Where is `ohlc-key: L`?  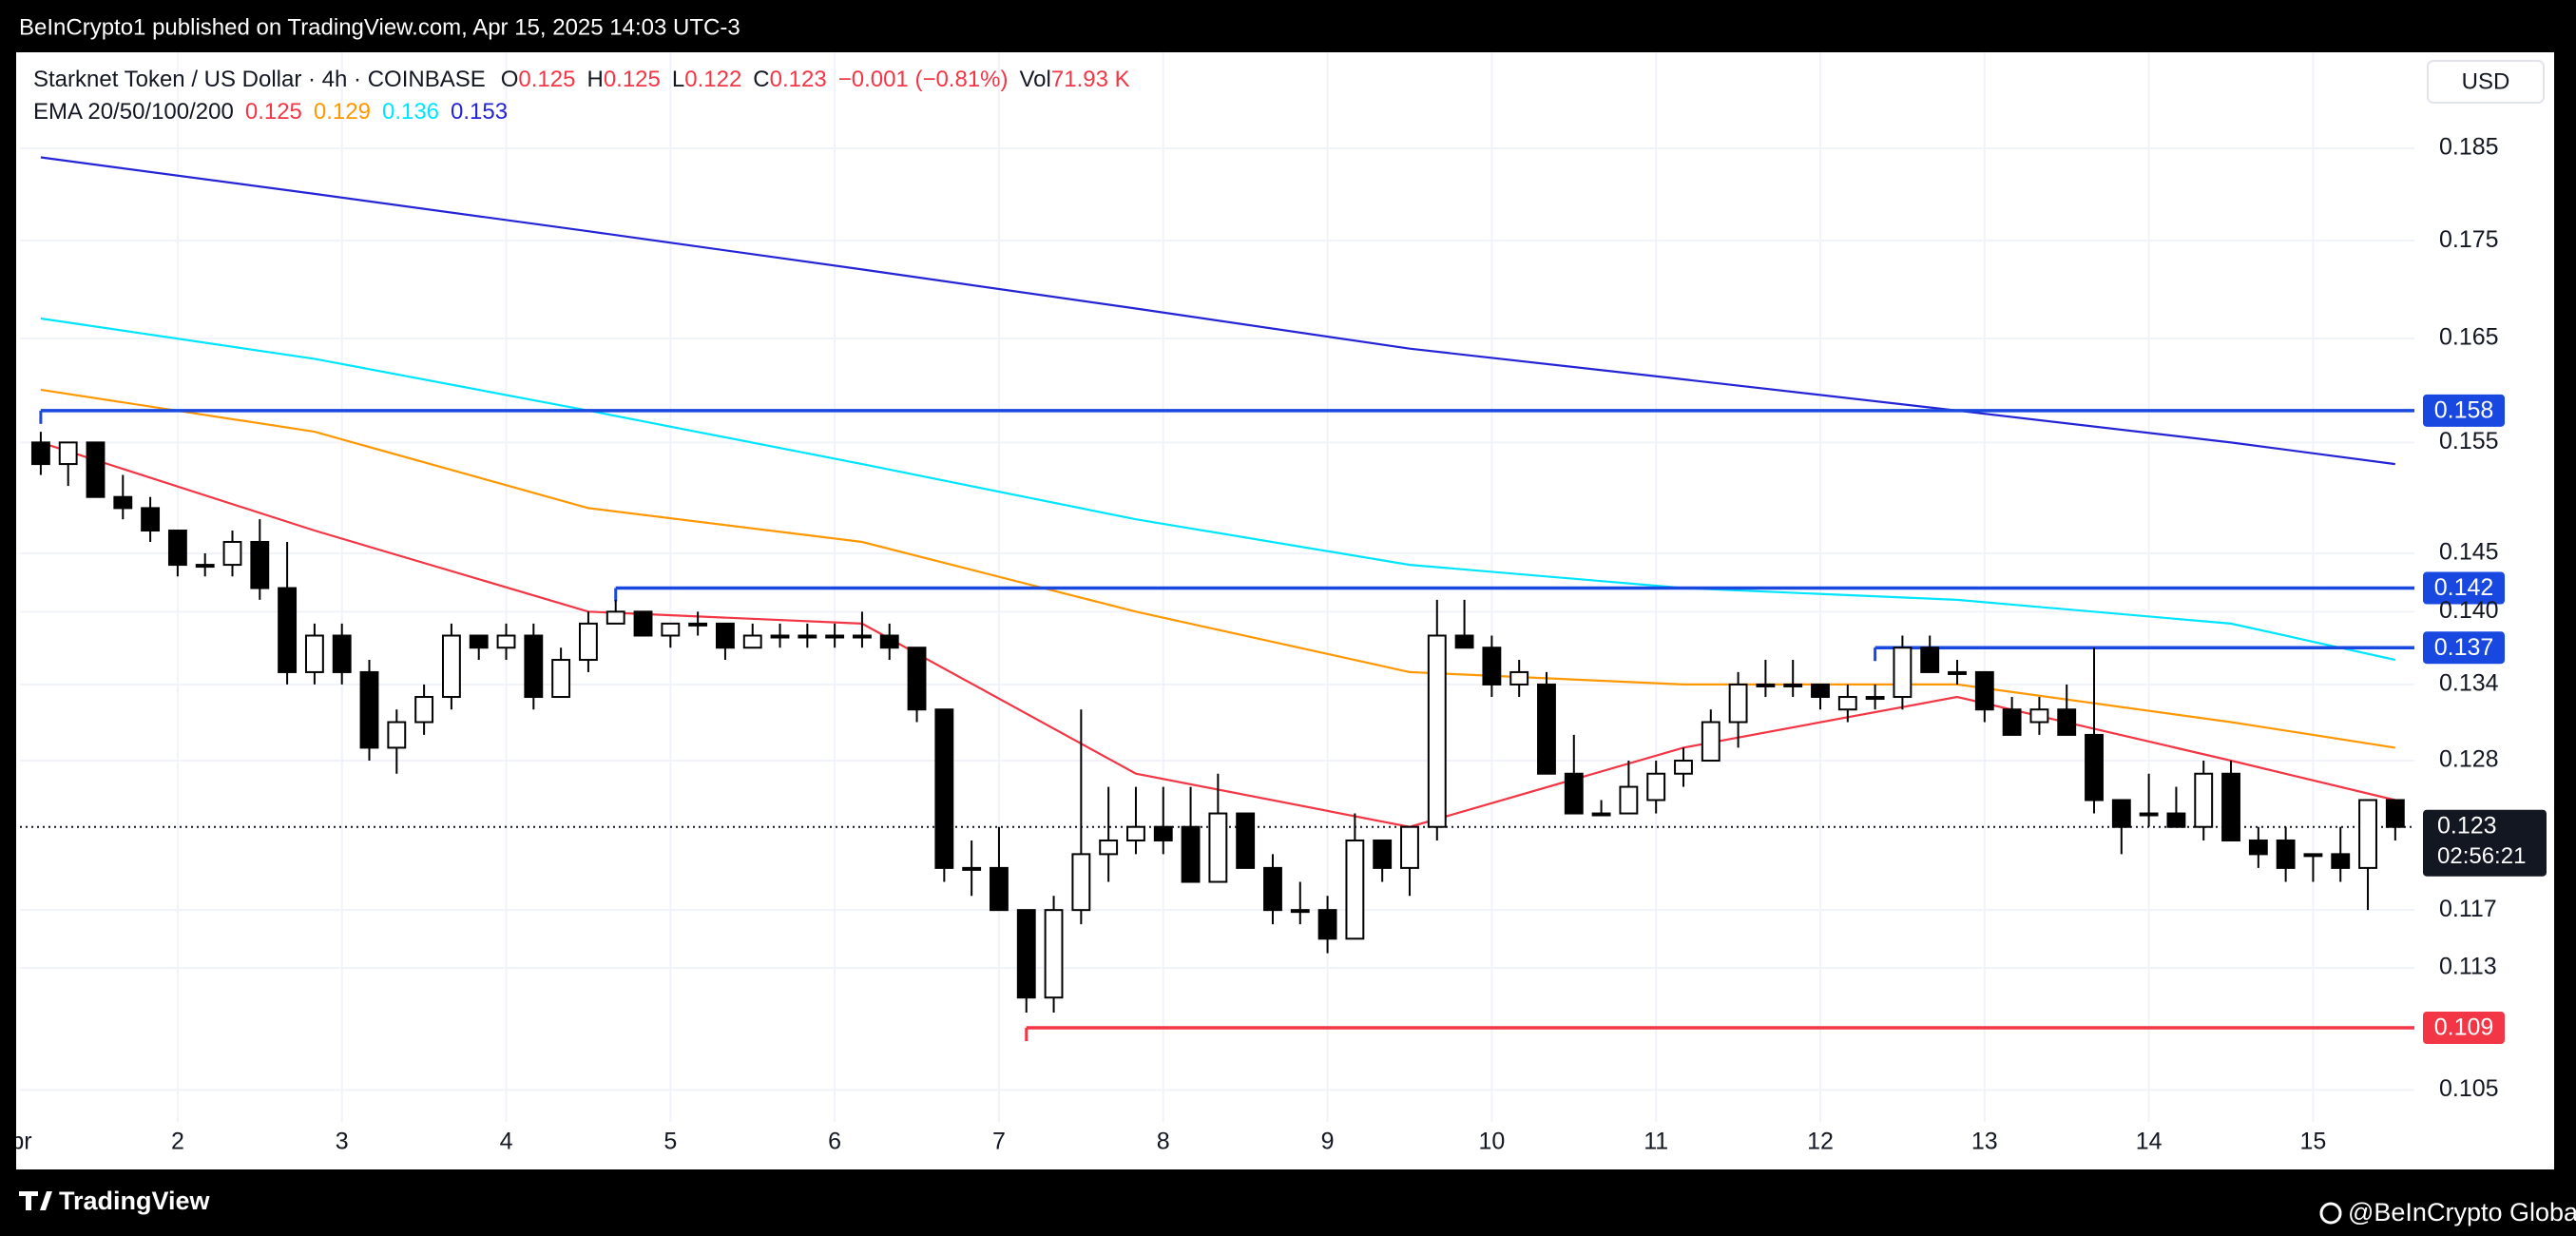
ohlc-key: L is located at coordinates (678, 80).